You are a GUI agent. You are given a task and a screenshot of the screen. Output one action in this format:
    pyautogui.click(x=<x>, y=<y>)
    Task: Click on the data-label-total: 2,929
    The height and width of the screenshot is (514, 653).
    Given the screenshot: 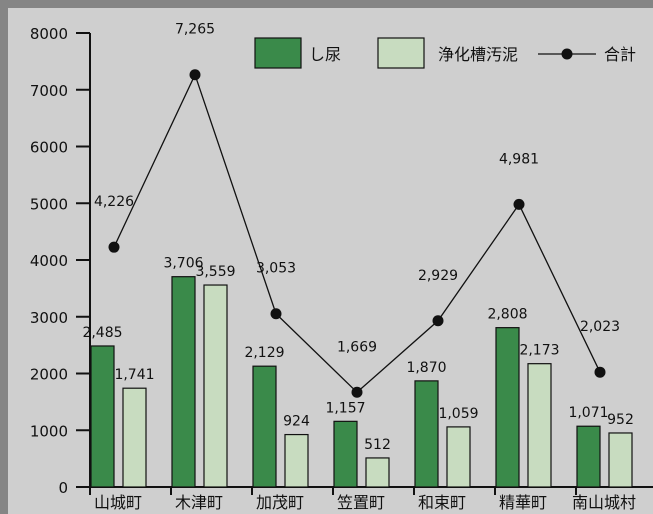 What is the action you would take?
    pyautogui.click(x=438, y=276)
    